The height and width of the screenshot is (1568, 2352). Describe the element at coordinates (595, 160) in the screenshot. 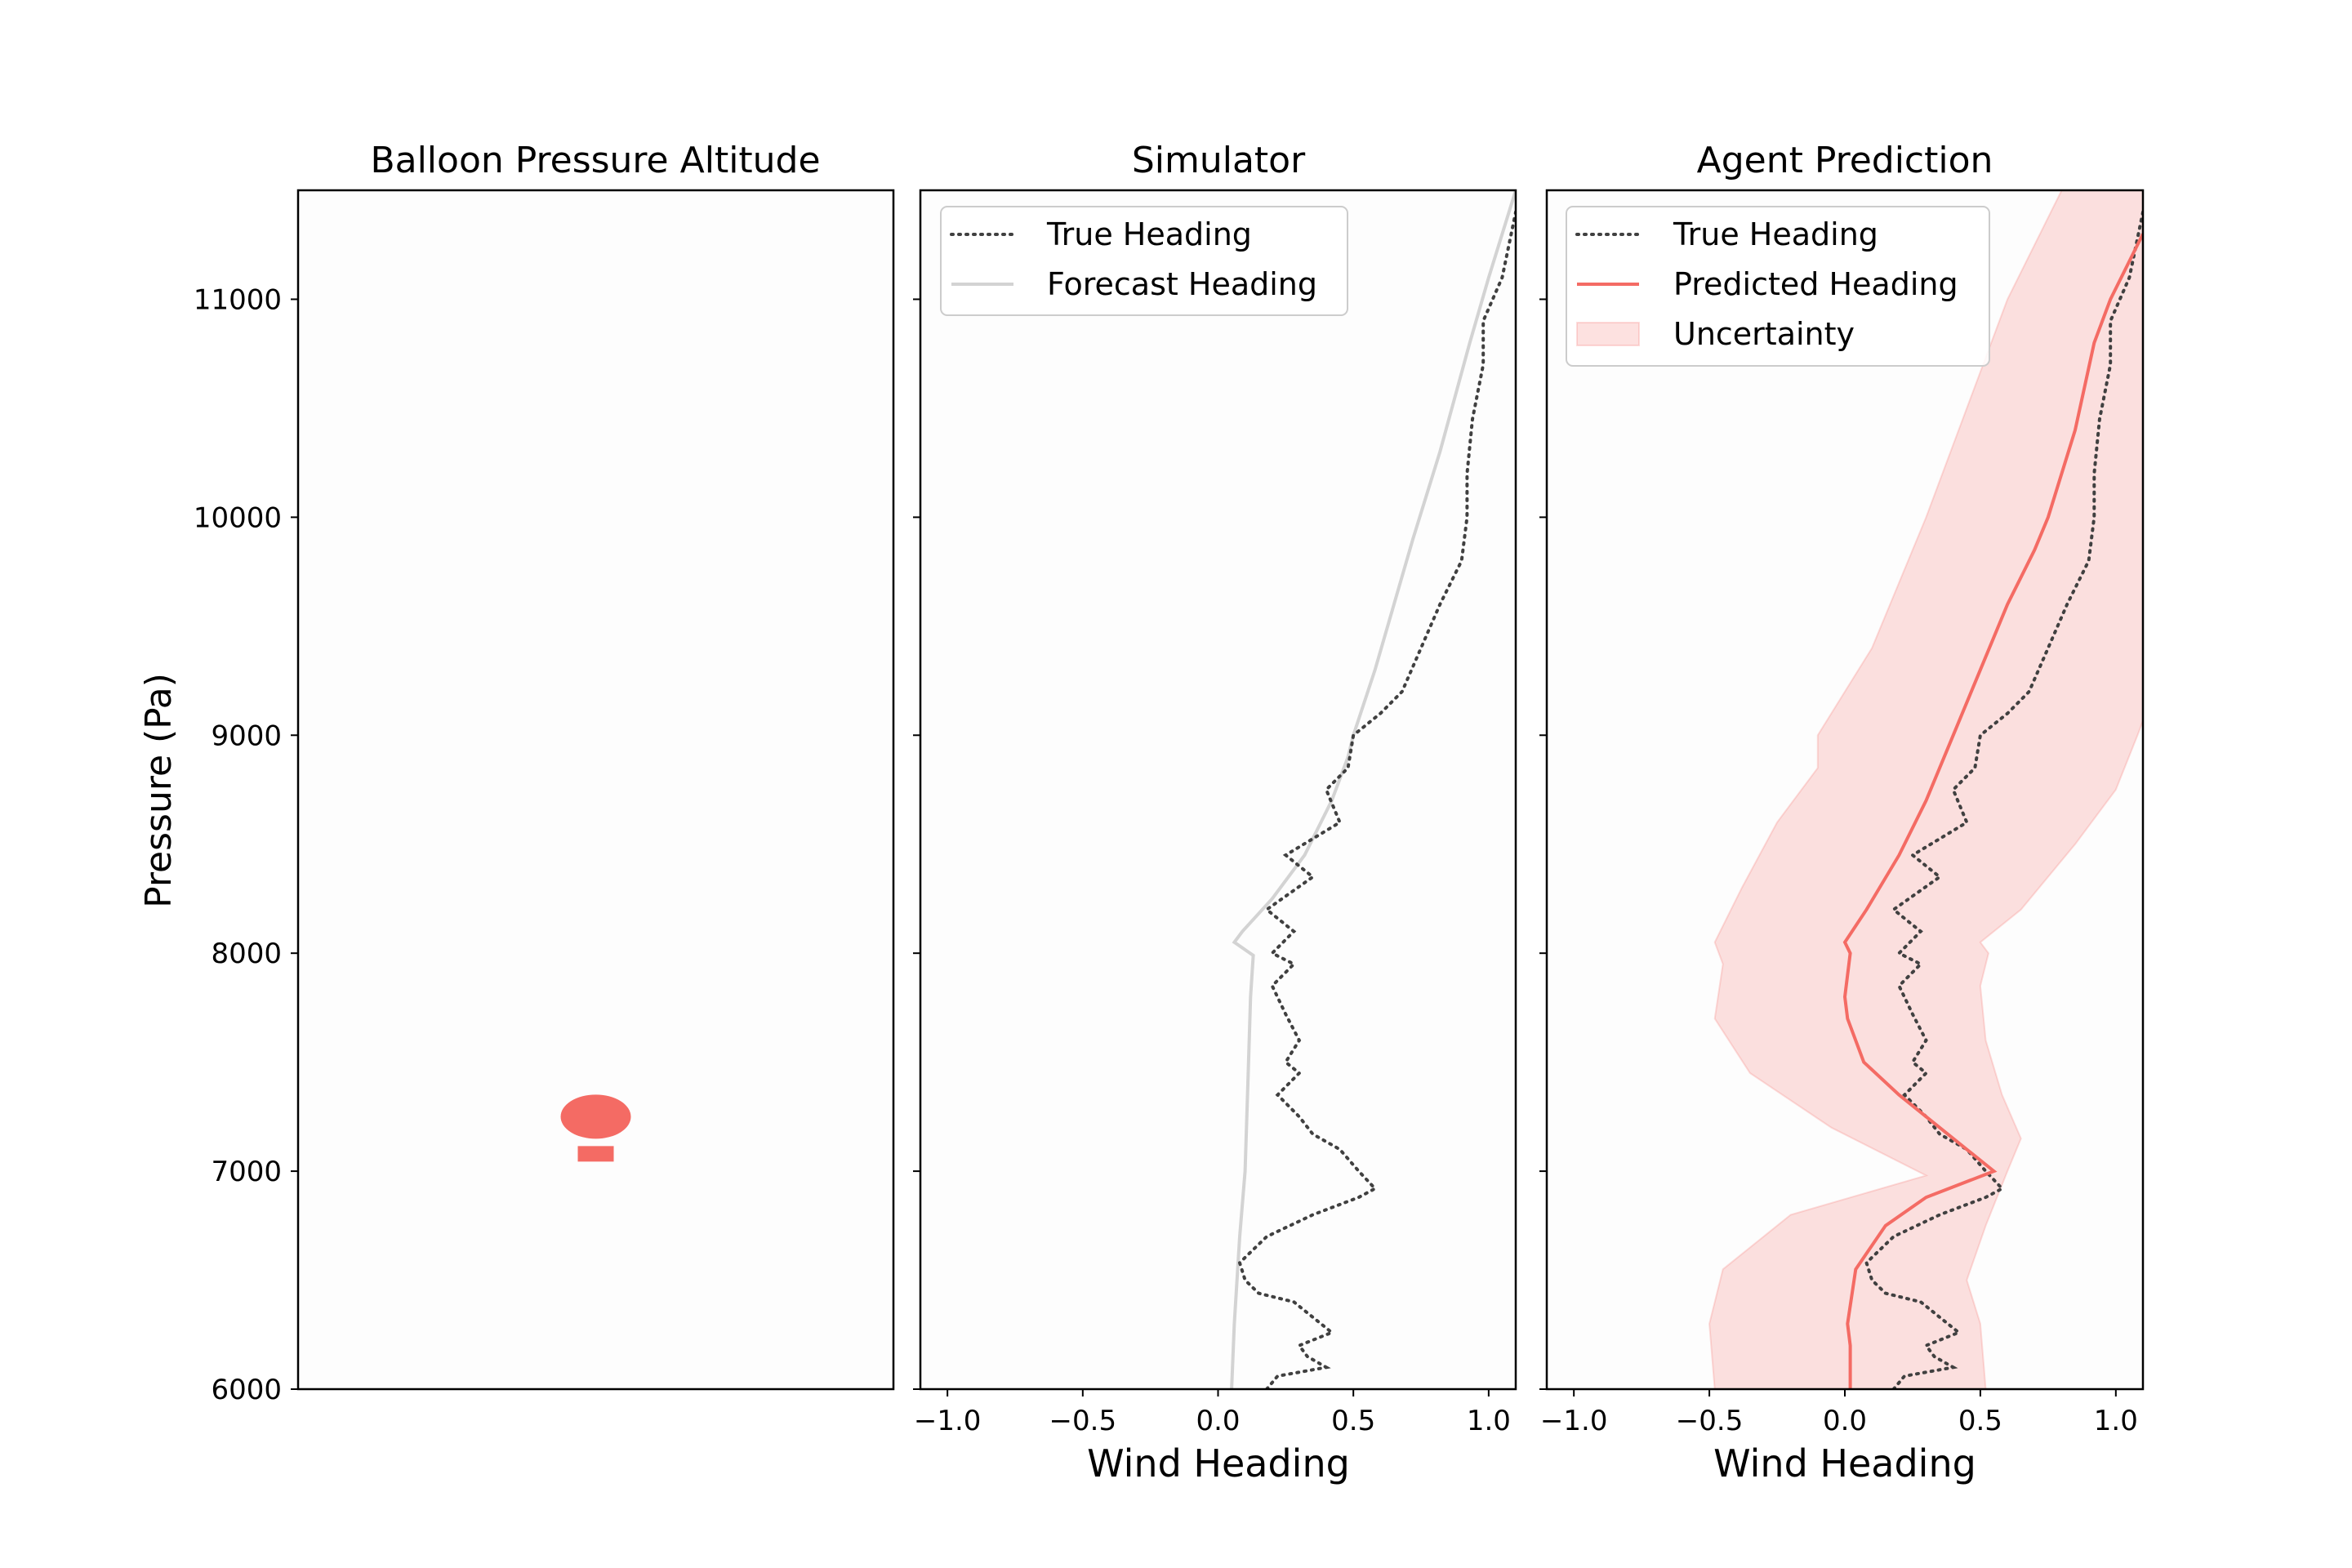

I see `panel-balloon-title: Balloon Pressure Altitude` at that location.